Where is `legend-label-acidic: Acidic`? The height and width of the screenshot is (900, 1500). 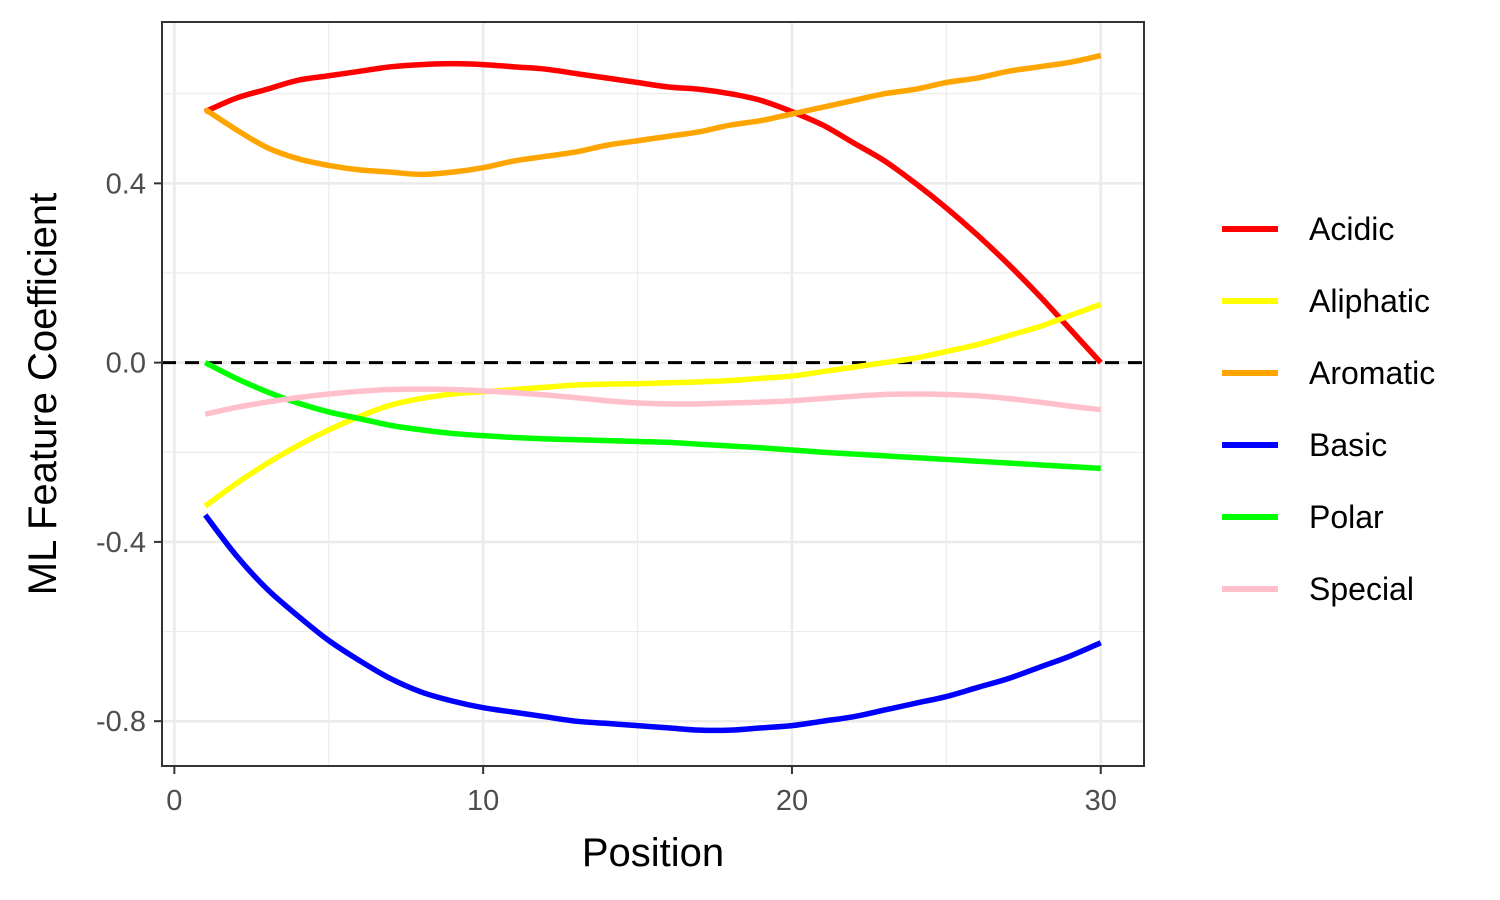
legend-label-acidic: Acidic is located at coordinates (1351, 229).